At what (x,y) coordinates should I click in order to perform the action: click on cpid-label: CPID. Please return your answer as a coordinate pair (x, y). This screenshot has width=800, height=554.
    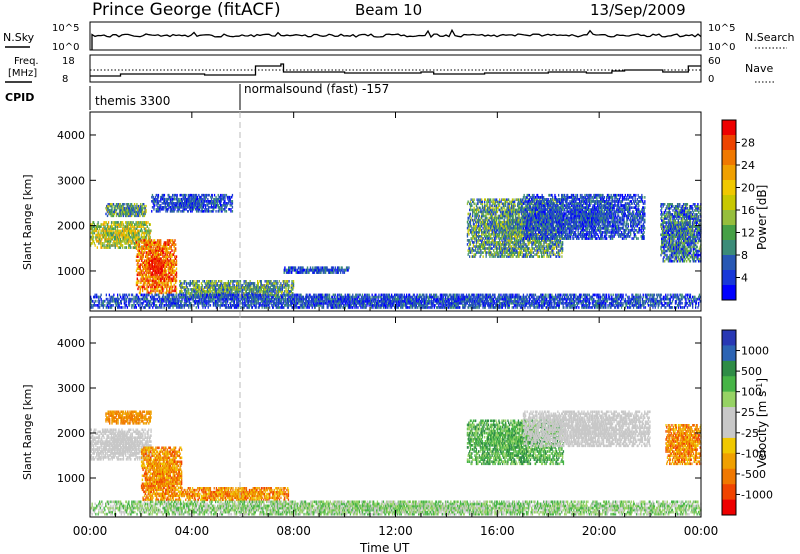
    Looking at the image, I should click on (19, 97).